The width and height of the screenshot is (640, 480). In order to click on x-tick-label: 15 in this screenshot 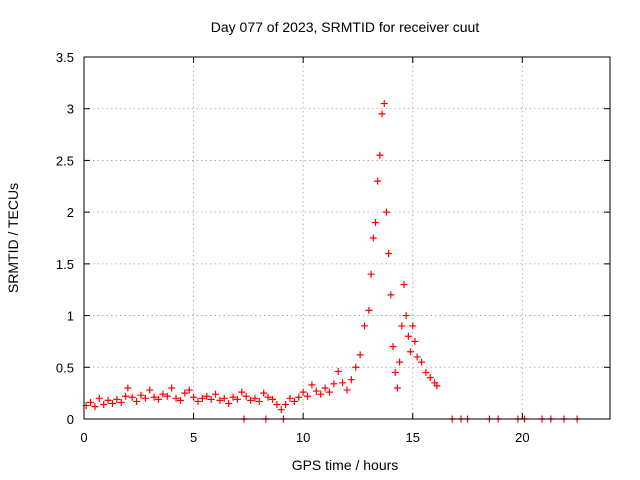, I will do `click(413, 437)`.